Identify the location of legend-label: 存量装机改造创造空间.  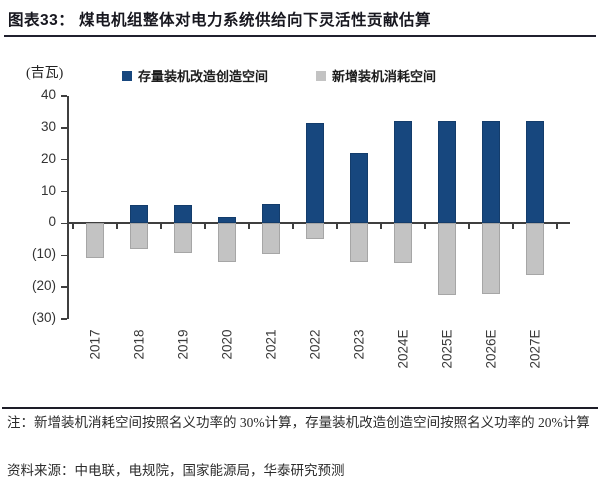
(203, 76).